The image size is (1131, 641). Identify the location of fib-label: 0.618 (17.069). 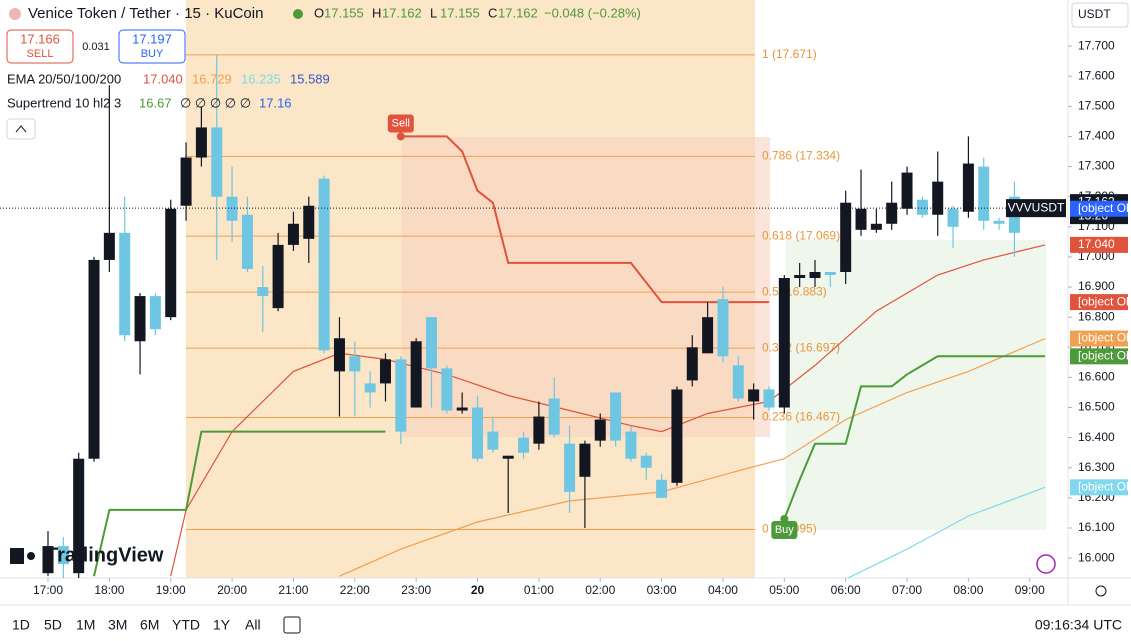
(801, 235).